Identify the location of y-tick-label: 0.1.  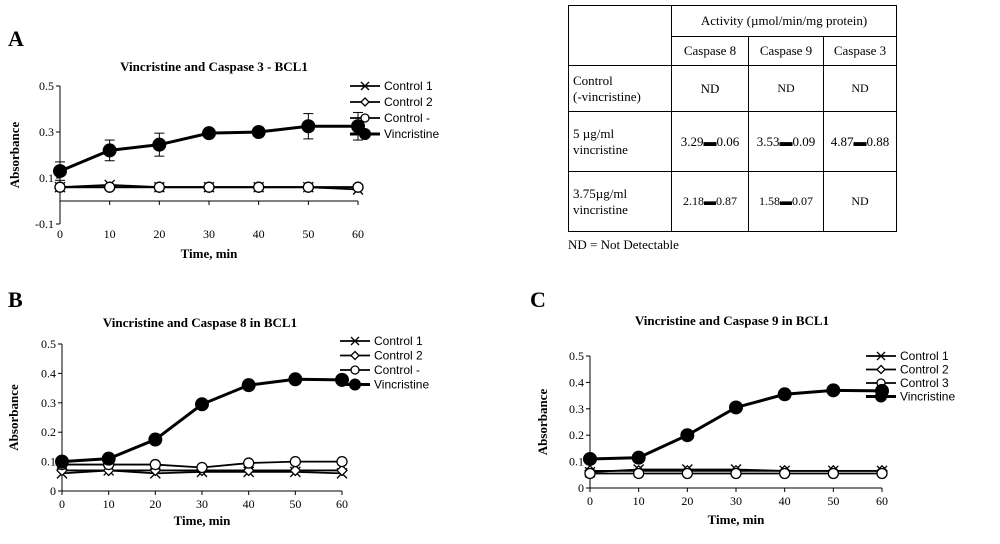
(48, 462).